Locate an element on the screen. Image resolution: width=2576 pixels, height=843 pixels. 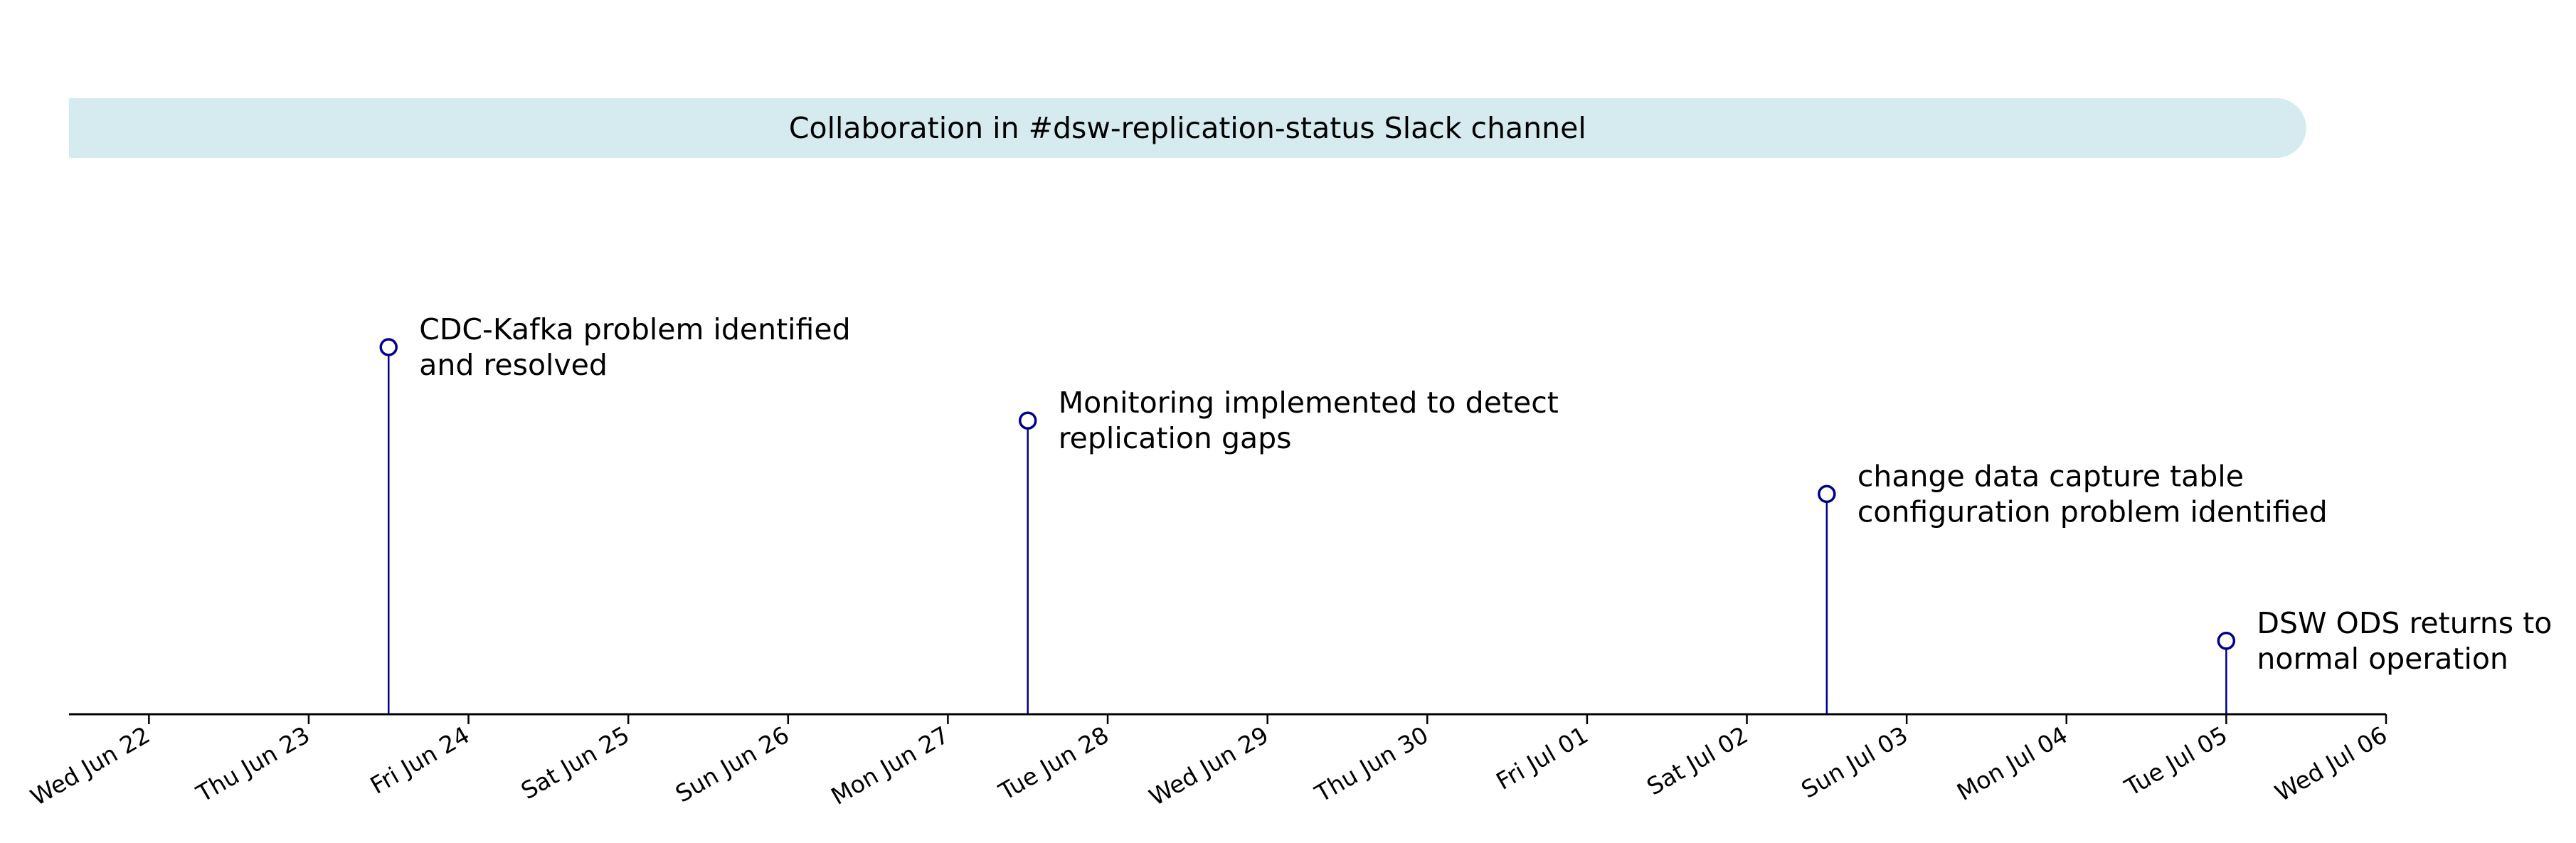
event-label-line: configuration problem identified is located at coordinates (2092, 511).